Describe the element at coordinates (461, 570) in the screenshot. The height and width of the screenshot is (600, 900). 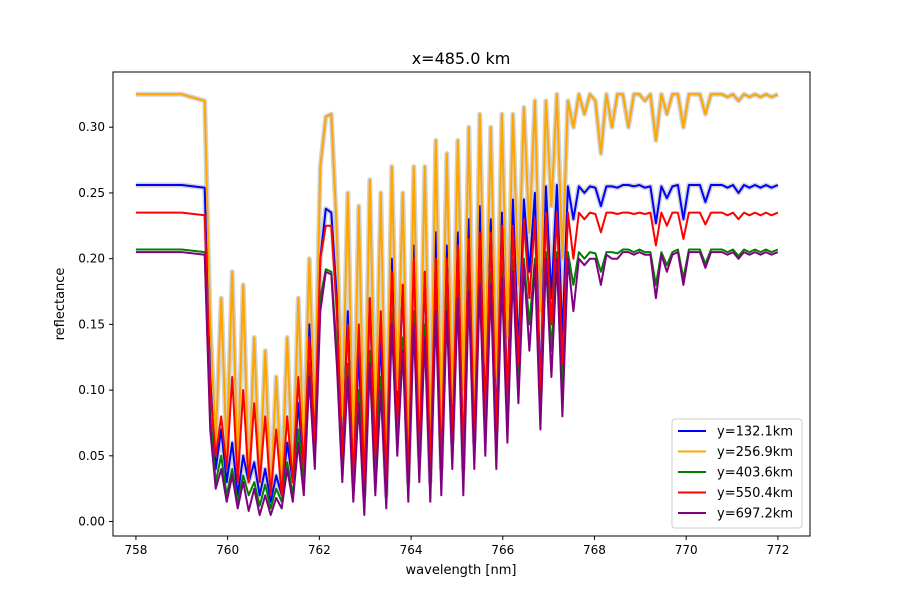
I see `x-axis-label: wavelength [nm]` at that location.